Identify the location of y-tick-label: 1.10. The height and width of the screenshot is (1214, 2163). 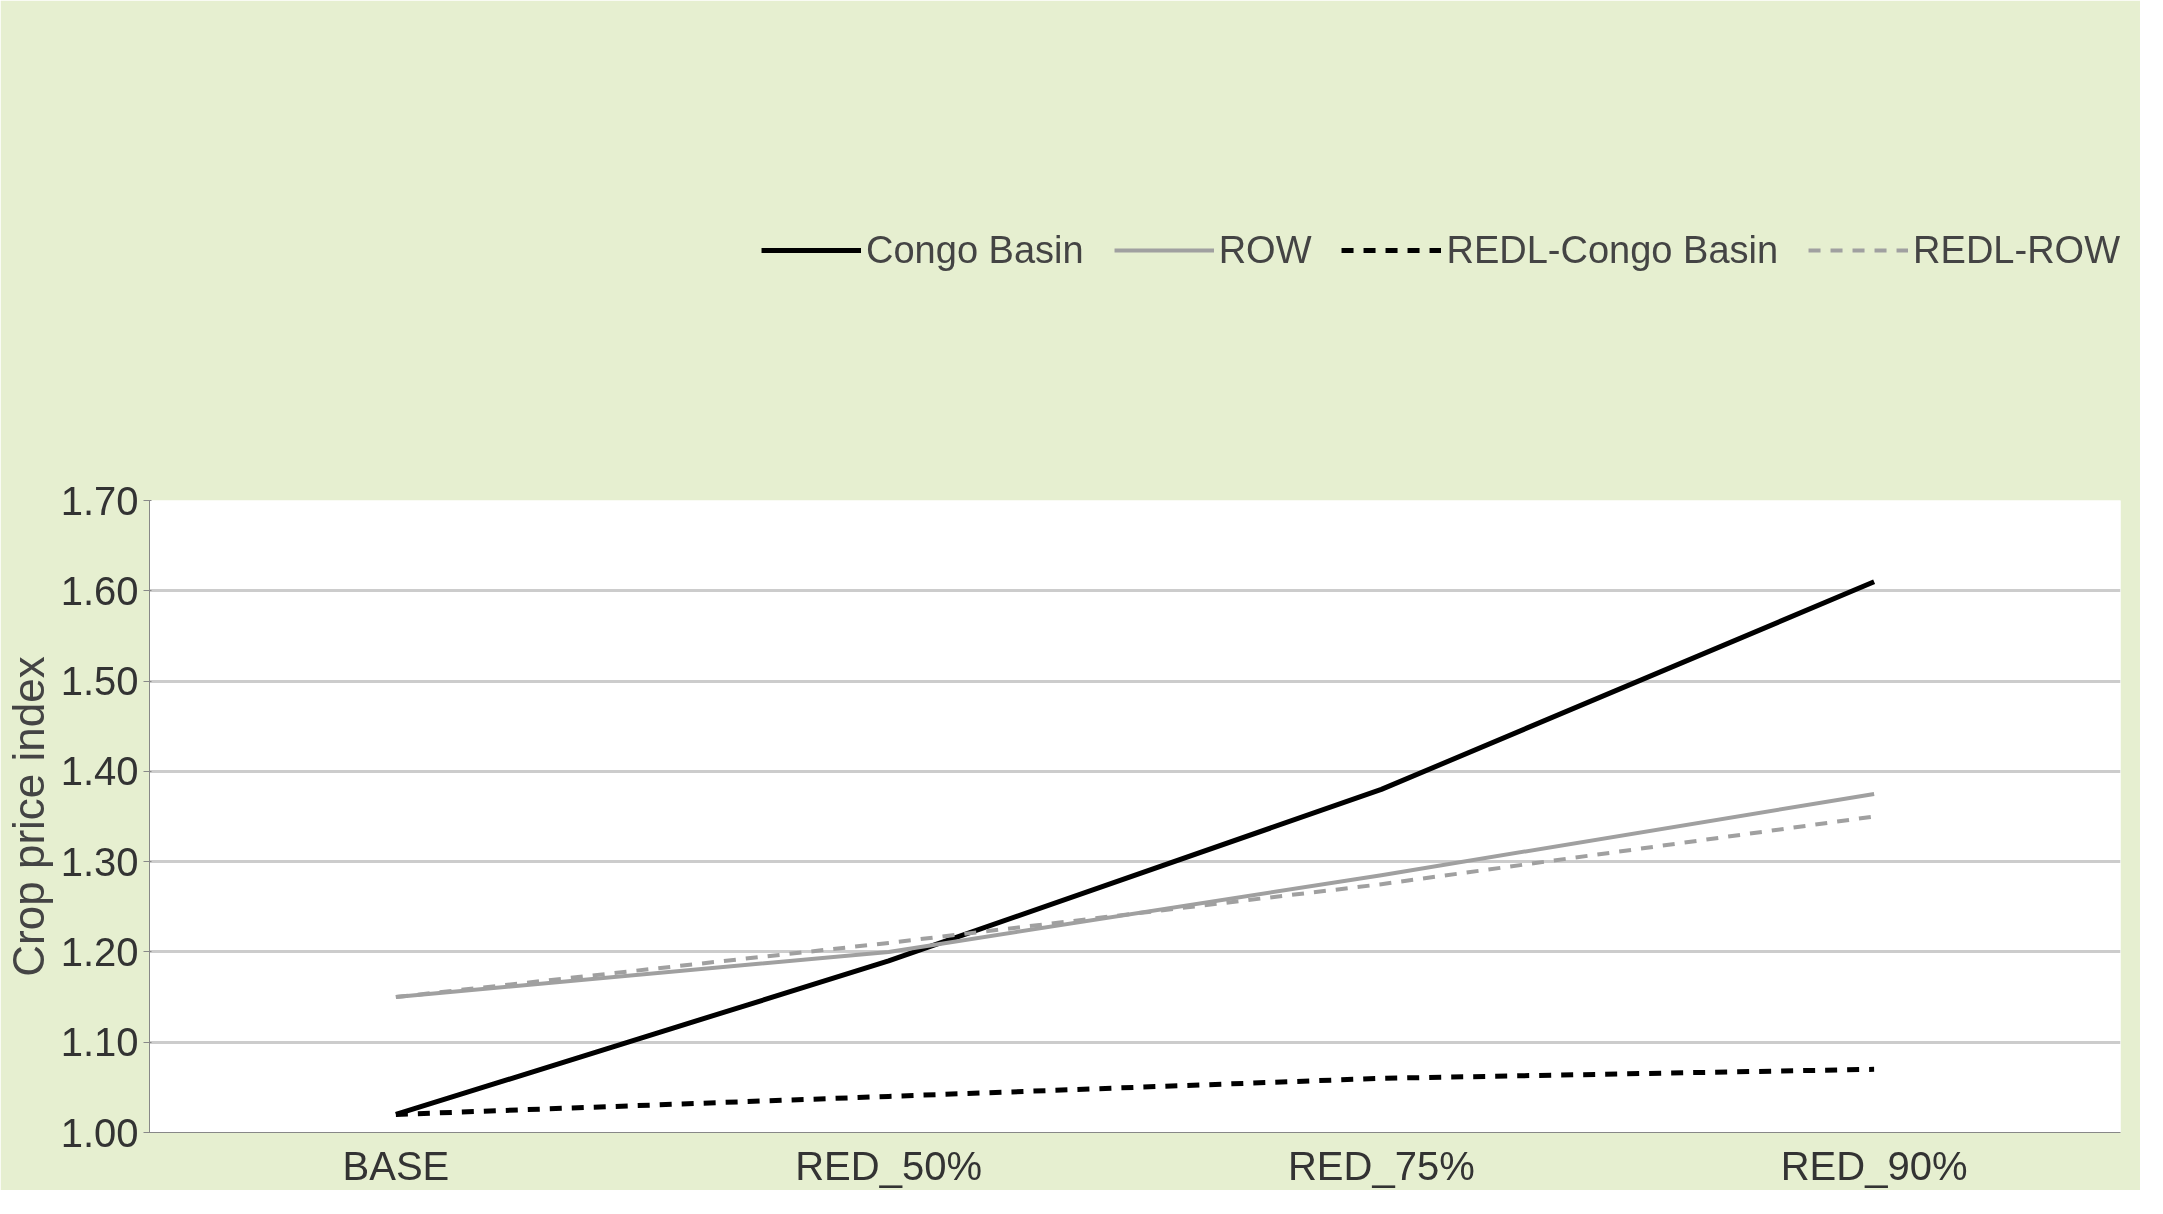
(99, 1042).